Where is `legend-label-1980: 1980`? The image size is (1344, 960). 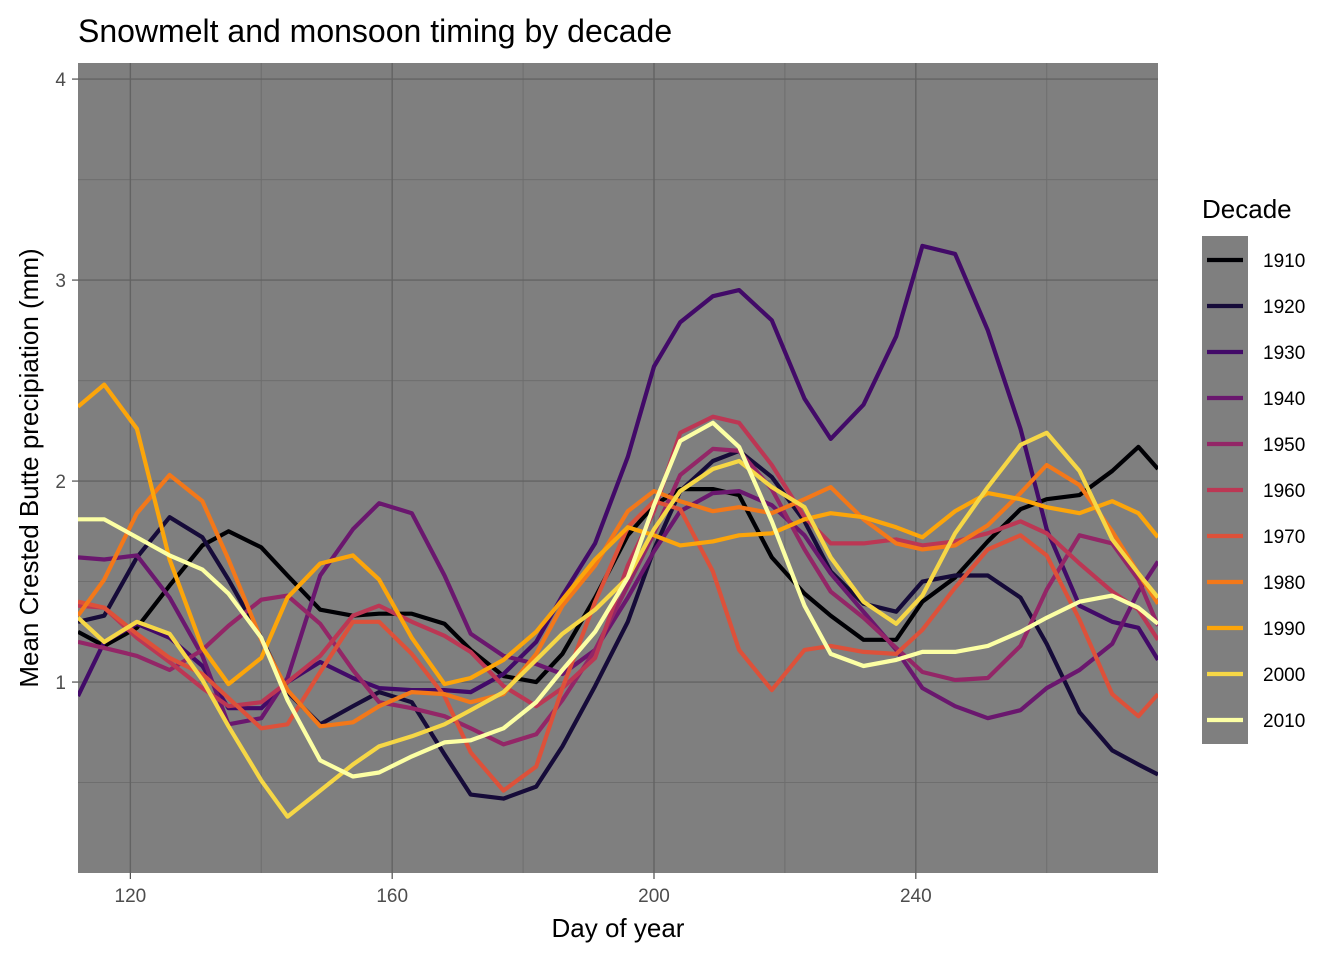
legend-label-1980: 1980 is located at coordinates (1284, 583).